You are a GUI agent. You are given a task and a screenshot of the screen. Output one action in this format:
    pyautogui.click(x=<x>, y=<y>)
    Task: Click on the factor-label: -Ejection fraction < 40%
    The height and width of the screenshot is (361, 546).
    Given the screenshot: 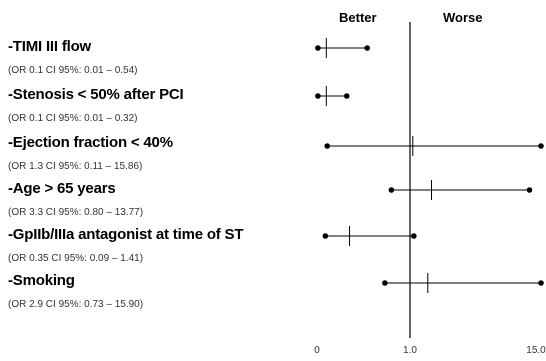 What is the action you would take?
    pyautogui.click(x=90, y=142)
    